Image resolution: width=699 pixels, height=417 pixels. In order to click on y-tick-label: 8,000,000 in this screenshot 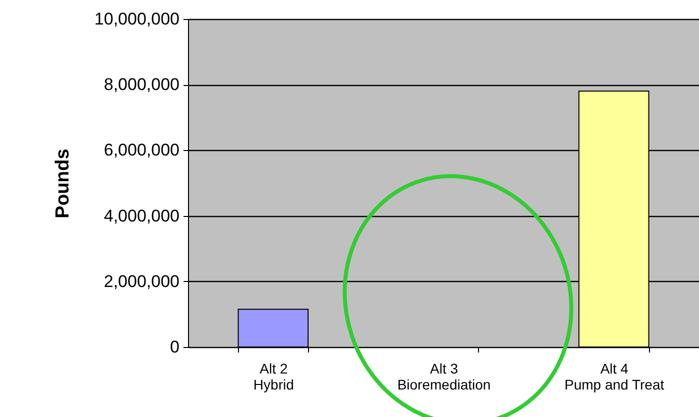, I will do `click(142, 84)`.